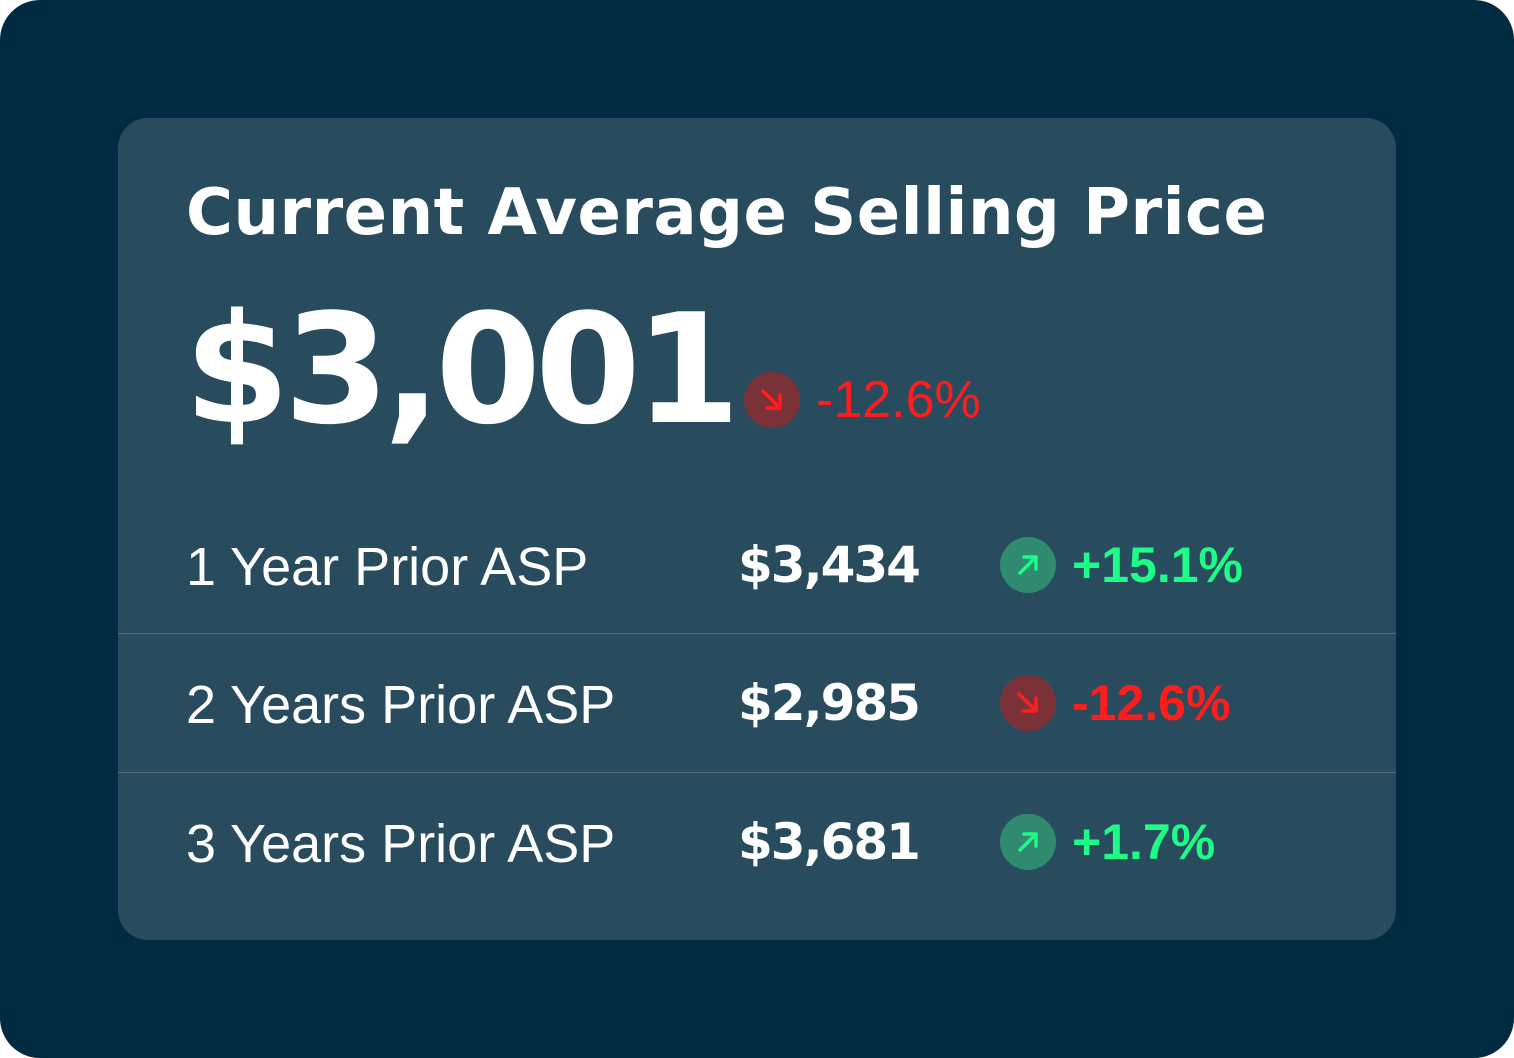 Image resolution: width=1514 pixels, height=1058 pixels. I want to click on asp-row-2-years: 2 Years Prior ASP $2,985 -12.6%, so click(757, 702).